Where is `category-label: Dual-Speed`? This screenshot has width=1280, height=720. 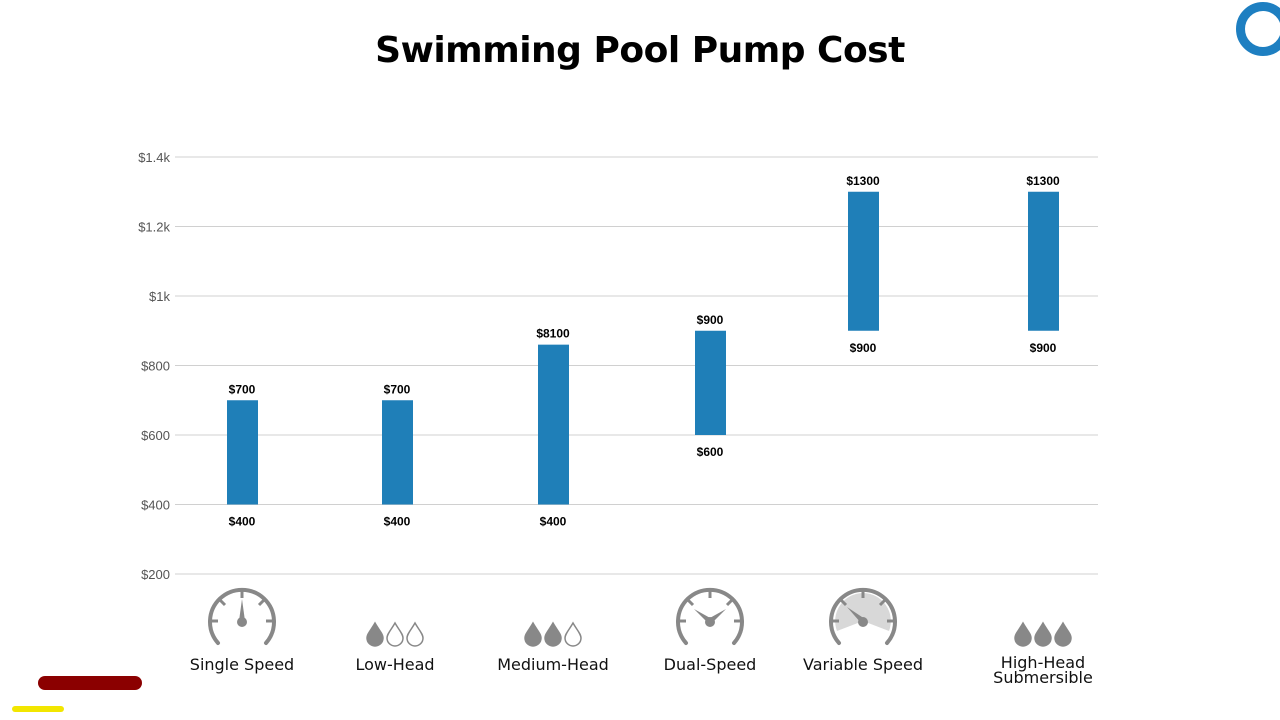
category-label: Dual-Speed is located at coordinates (710, 664).